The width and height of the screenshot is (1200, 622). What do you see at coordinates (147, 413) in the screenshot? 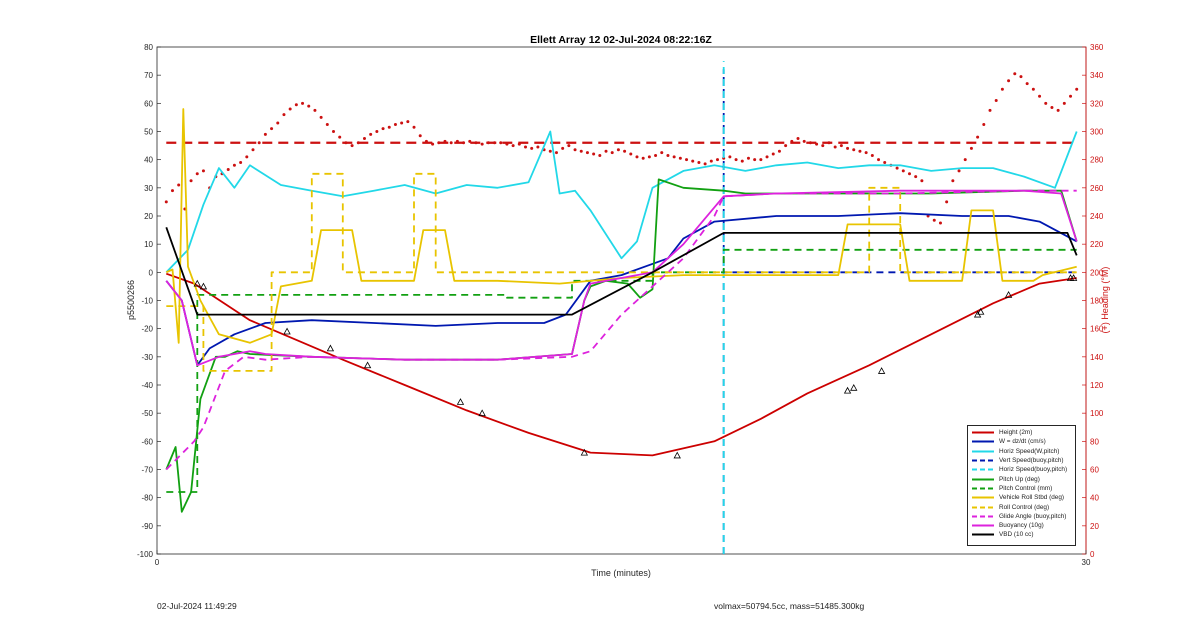
I see `y-tick-label: -50` at bounding box center [147, 413].